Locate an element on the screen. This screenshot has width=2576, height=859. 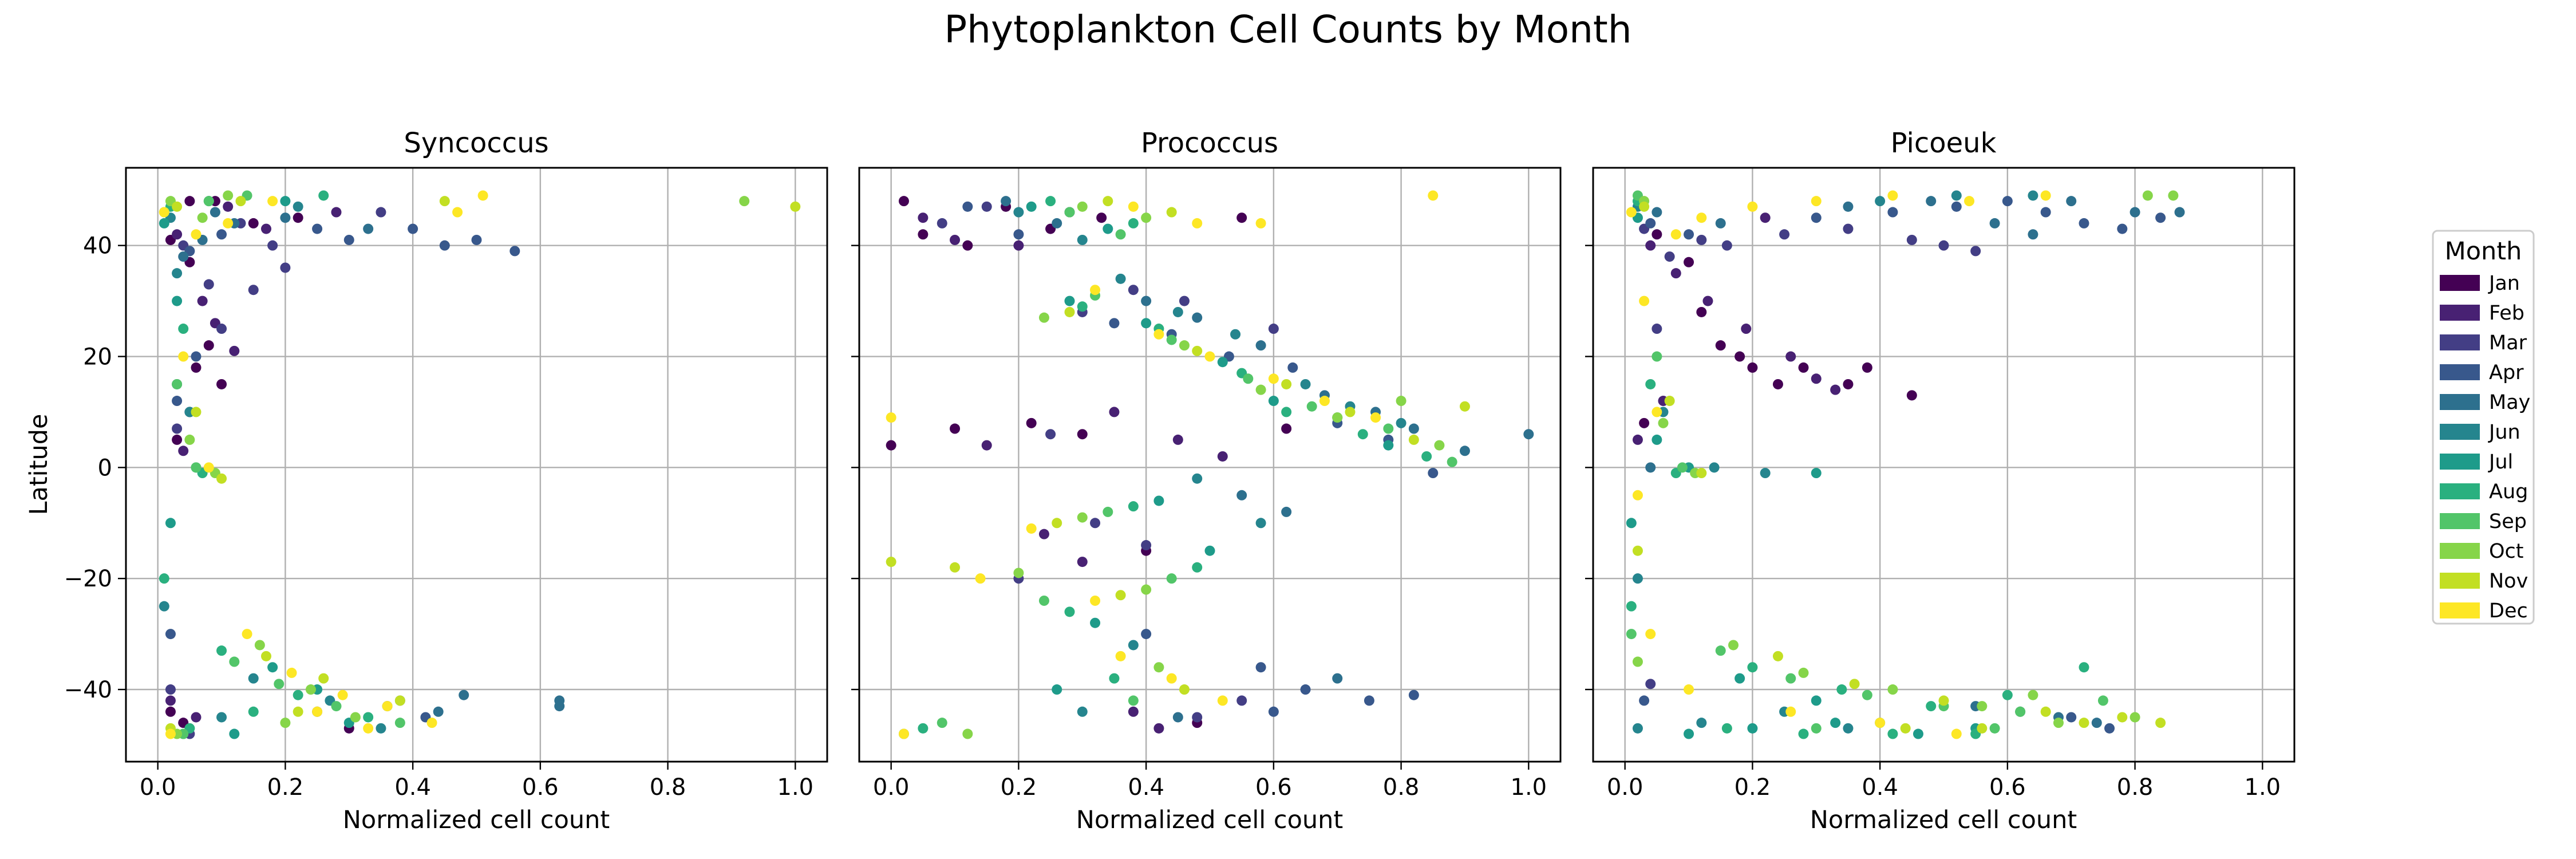
legend-label: Oct is located at coordinates (2506, 551).